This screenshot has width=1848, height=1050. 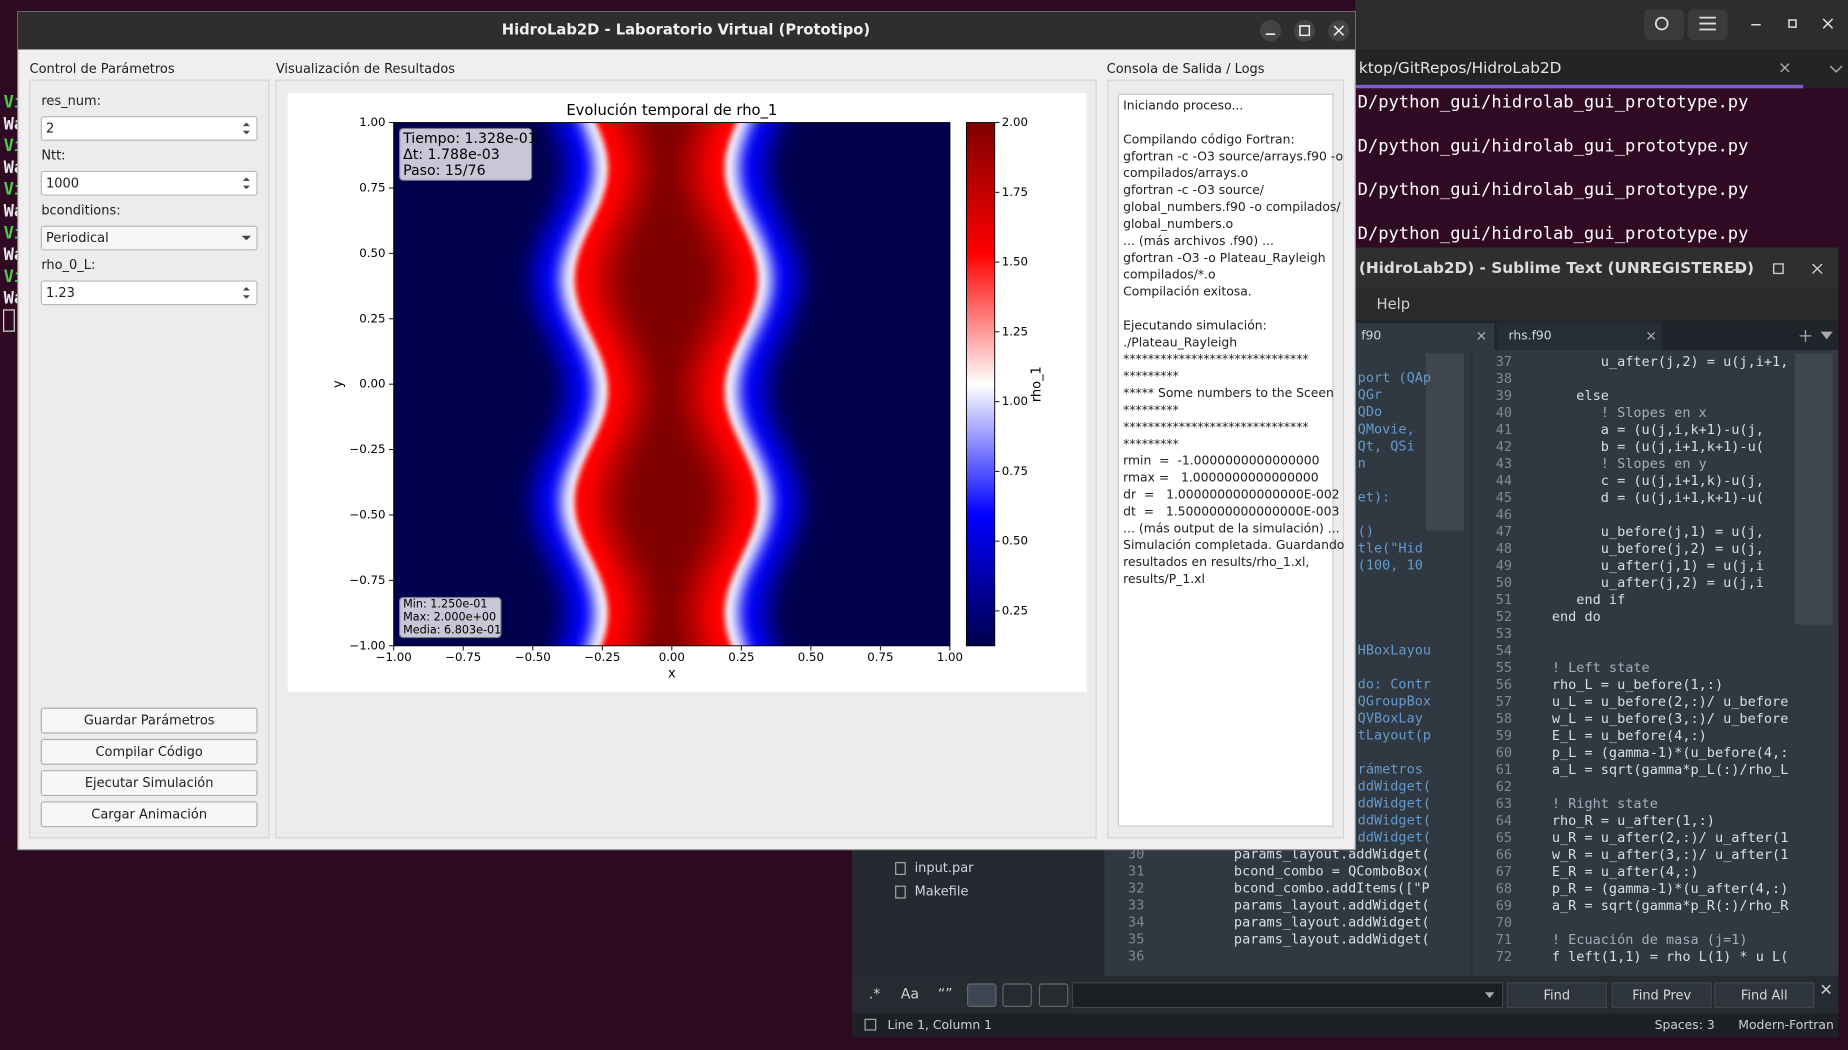 What do you see at coordinates (1685, 1025) in the screenshot?
I see `status-spaces: Spaces: 3` at bounding box center [1685, 1025].